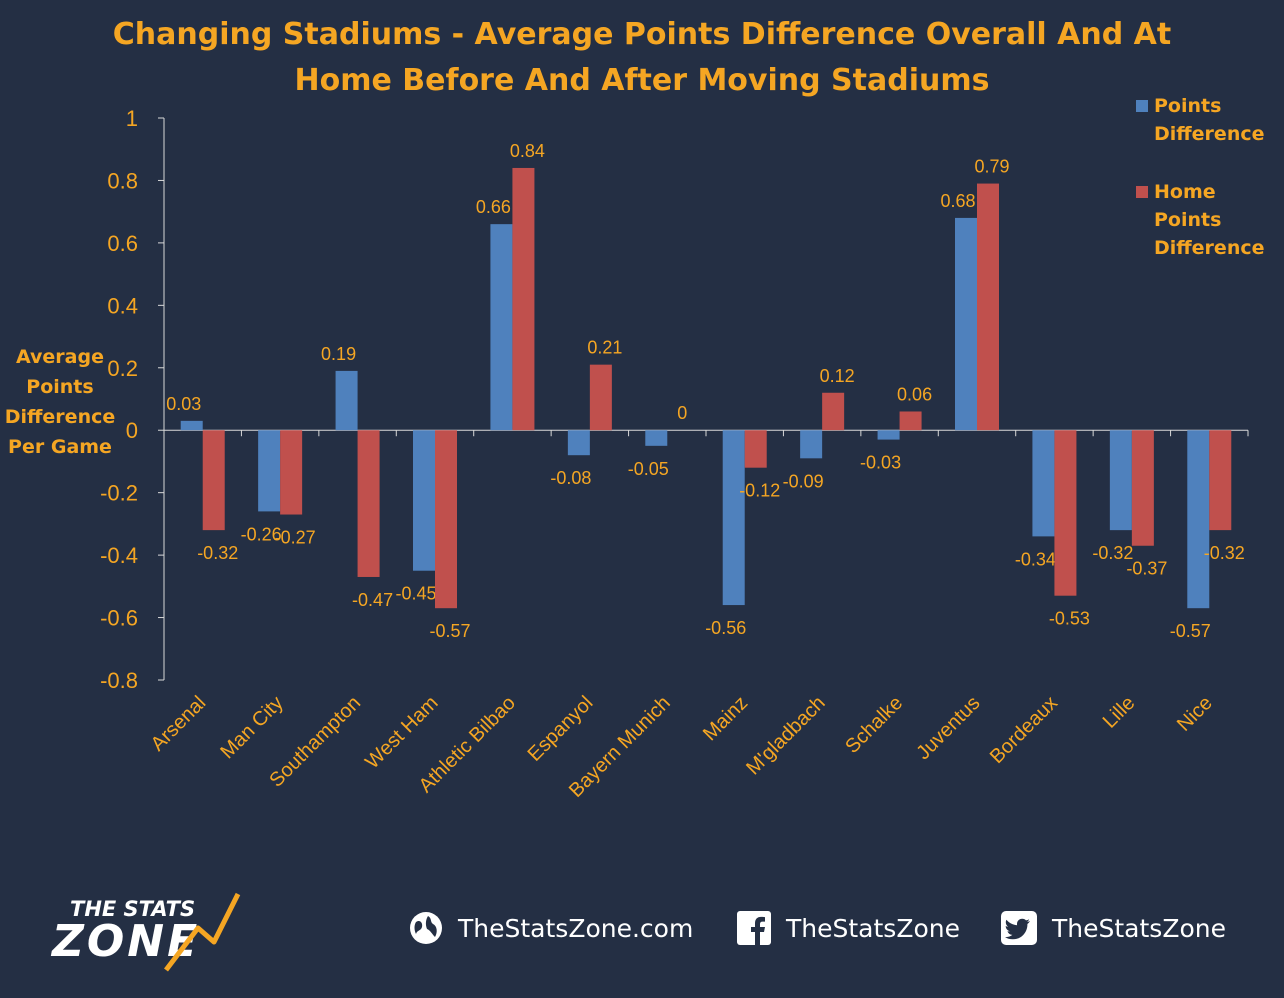 The width and height of the screenshot is (1284, 998). I want to click on y-tick-label: -0.6, so click(119, 618).